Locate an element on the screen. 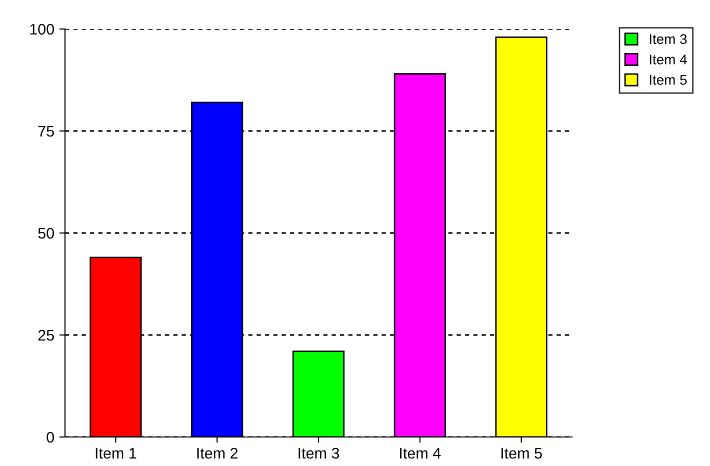 The image size is (710, 466). y-tick-label: 75 is located at coordinates (46, 131).